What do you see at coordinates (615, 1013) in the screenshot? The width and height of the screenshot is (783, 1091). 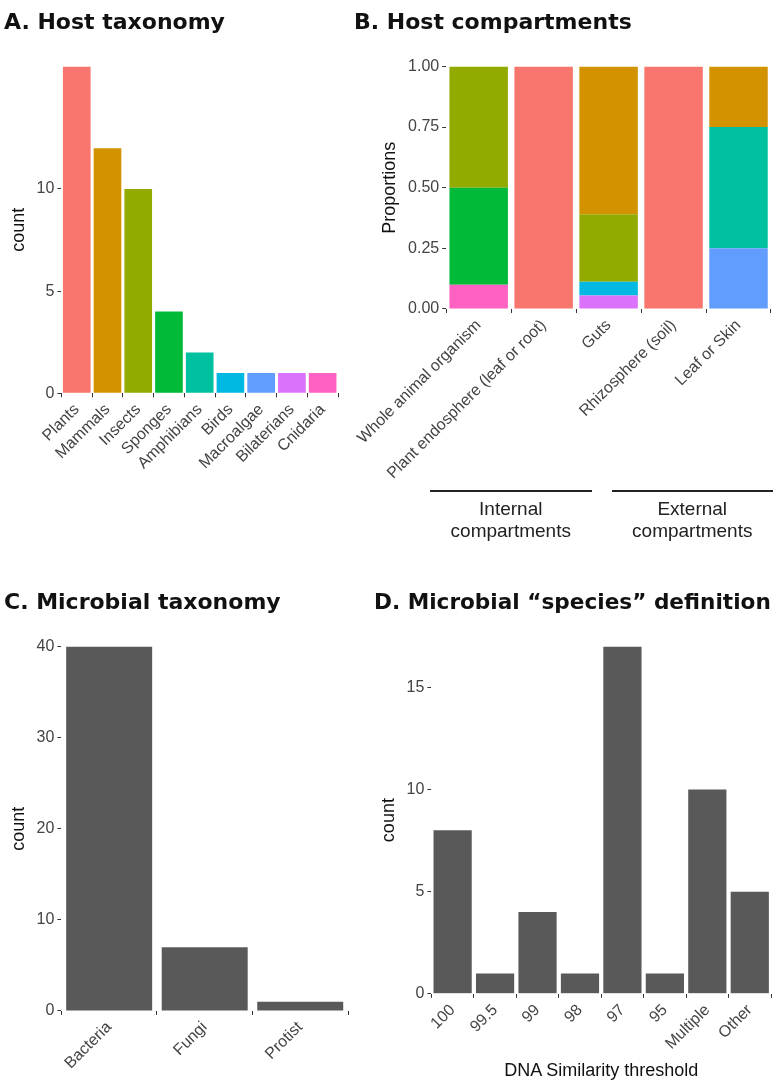 I see `x-tick-label: 97` at bounding box center [615, 1013].